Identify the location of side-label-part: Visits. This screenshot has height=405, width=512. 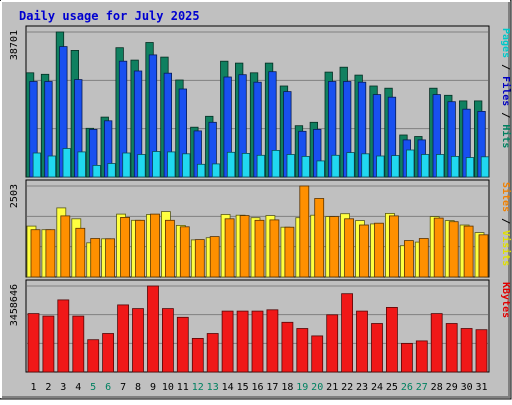
(506, 248).